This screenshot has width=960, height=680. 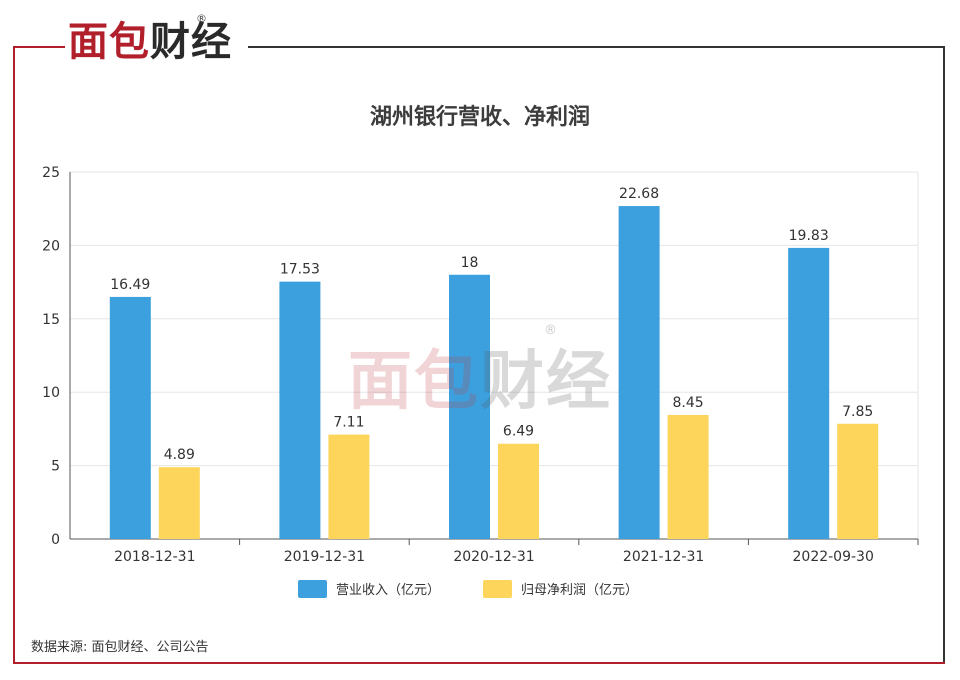 I want to click on data-label: 16.49, so click(x=130, y=285).